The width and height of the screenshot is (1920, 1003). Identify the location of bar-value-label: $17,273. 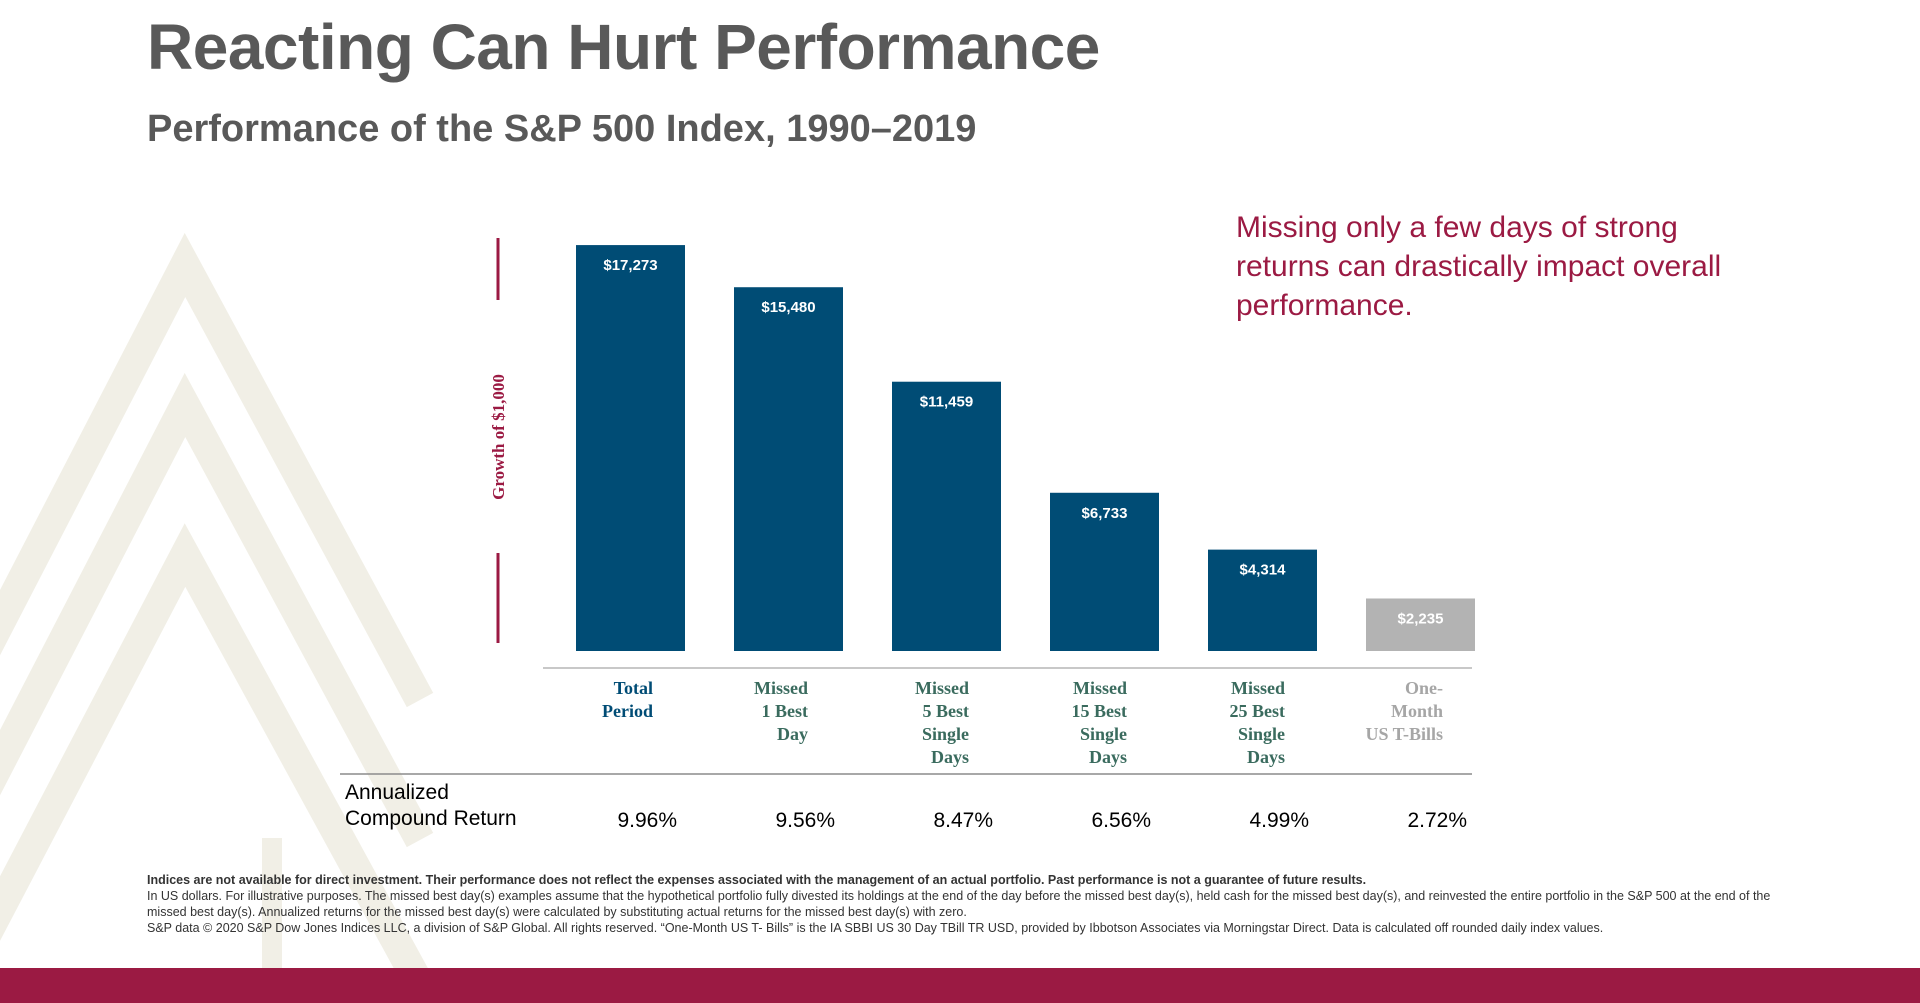
(630, 265).